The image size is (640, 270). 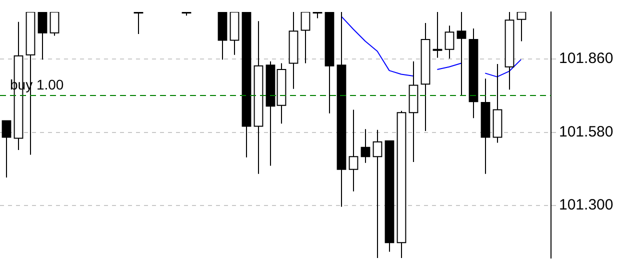 I want to click on y-tick-label: 101.580, so click(x=586, y=131).